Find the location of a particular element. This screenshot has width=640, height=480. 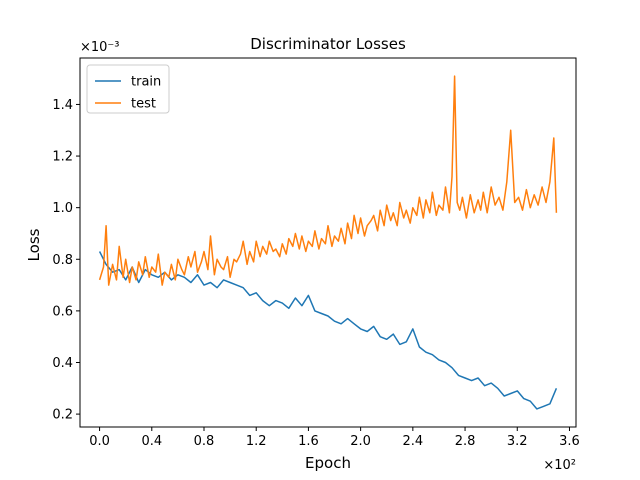

legend: train test is located at coordinates (128, 89).